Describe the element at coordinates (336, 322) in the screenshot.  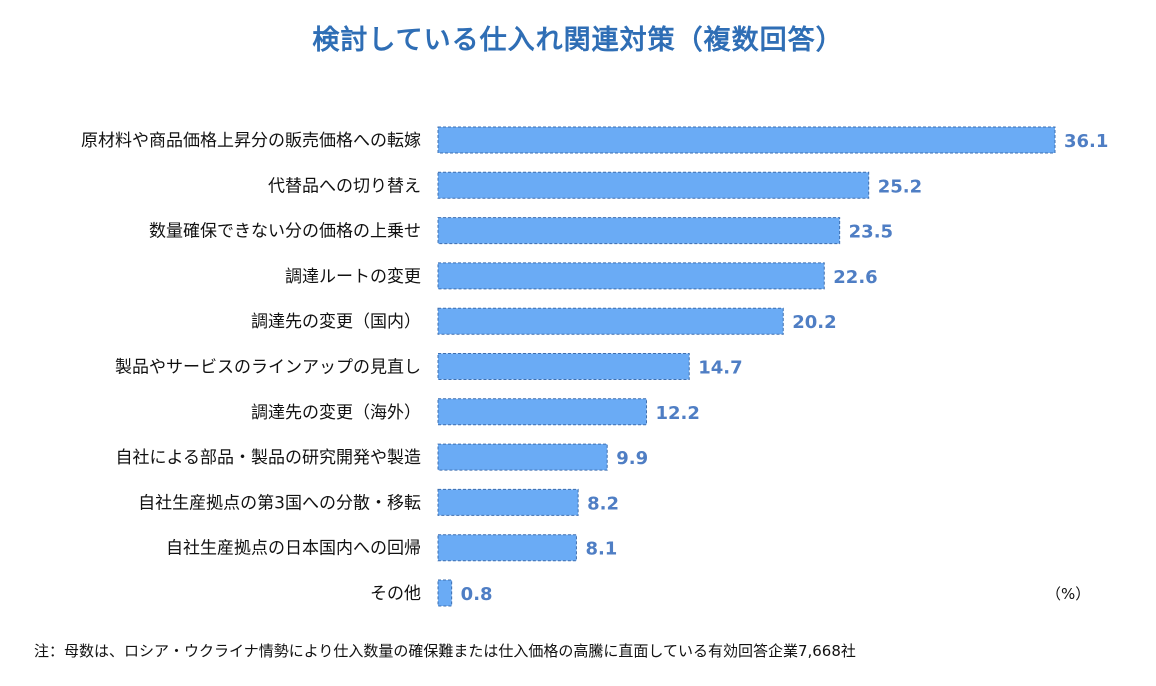
I see `category-label: 調達先の変更（国内）` at that location.